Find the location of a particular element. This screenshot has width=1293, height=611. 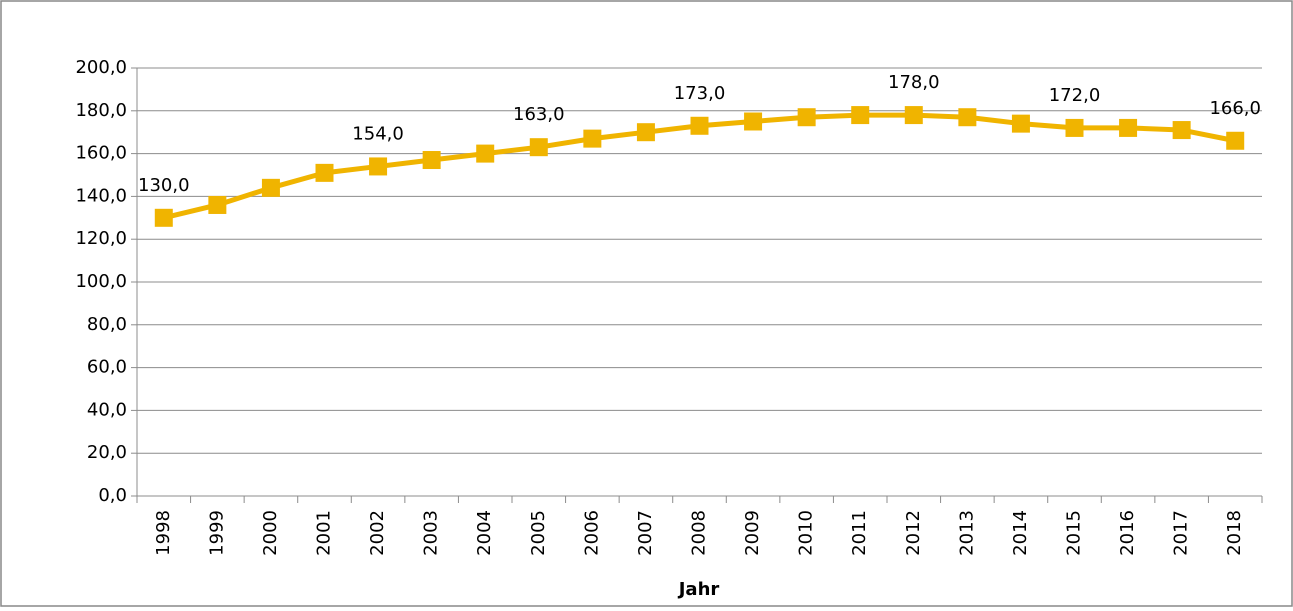

x-tick-label: 2016 is located at coordinates (1127, 533).